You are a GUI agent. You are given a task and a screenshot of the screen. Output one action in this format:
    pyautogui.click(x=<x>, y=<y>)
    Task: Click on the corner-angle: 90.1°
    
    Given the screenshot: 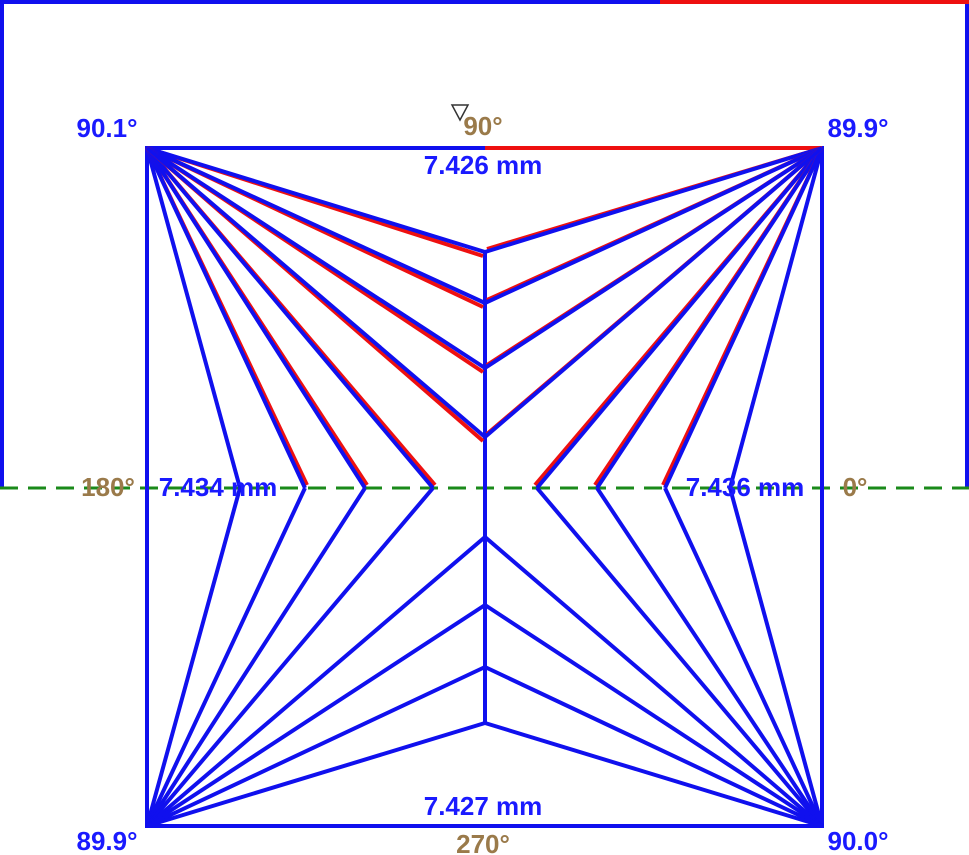 What is the action you would take?
    pyautogui.click(x=106, y=128)
    